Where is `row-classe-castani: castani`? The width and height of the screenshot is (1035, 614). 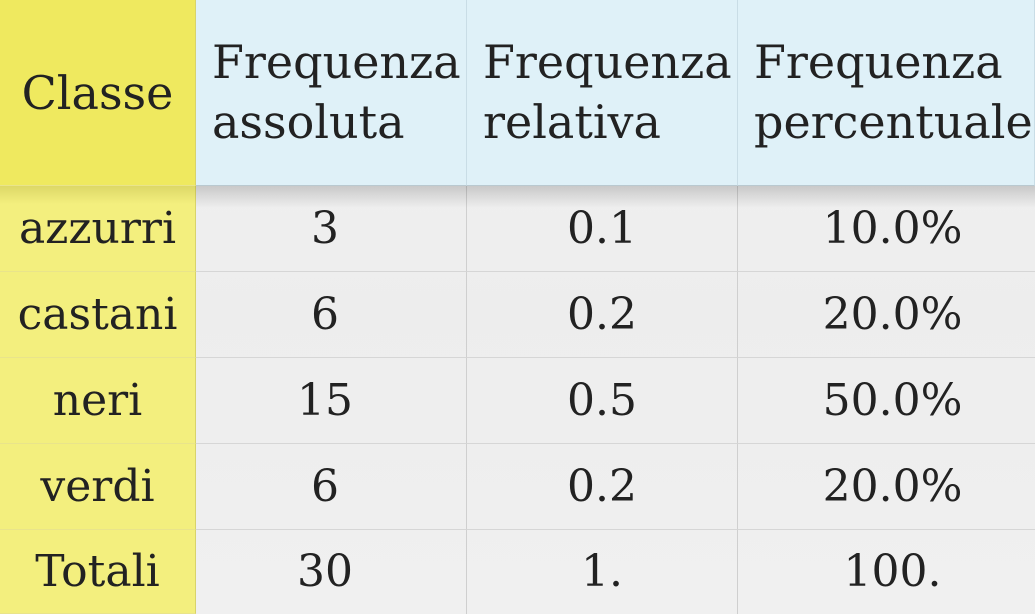 row-classe-castani: castani is located at coordinates (98, 315).